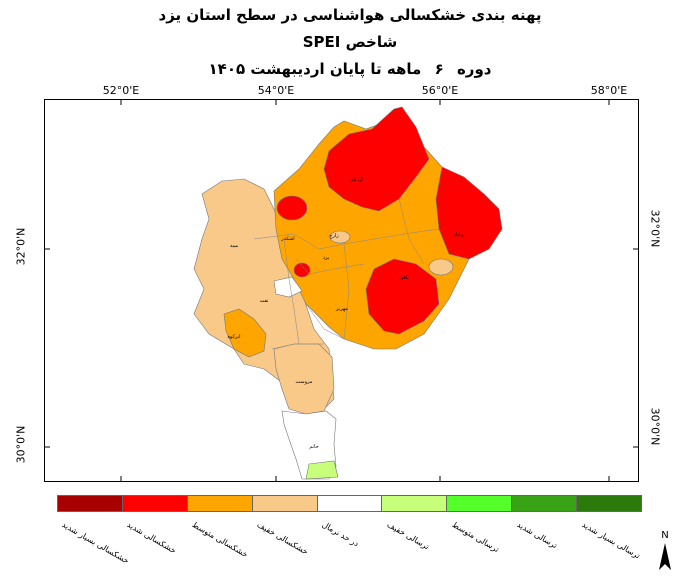 This screenshot has width=700, height=585. Describe the element at coordinates (220, 503) in the screenshot. I see `legend-swatch-moderate-drought` at that location.